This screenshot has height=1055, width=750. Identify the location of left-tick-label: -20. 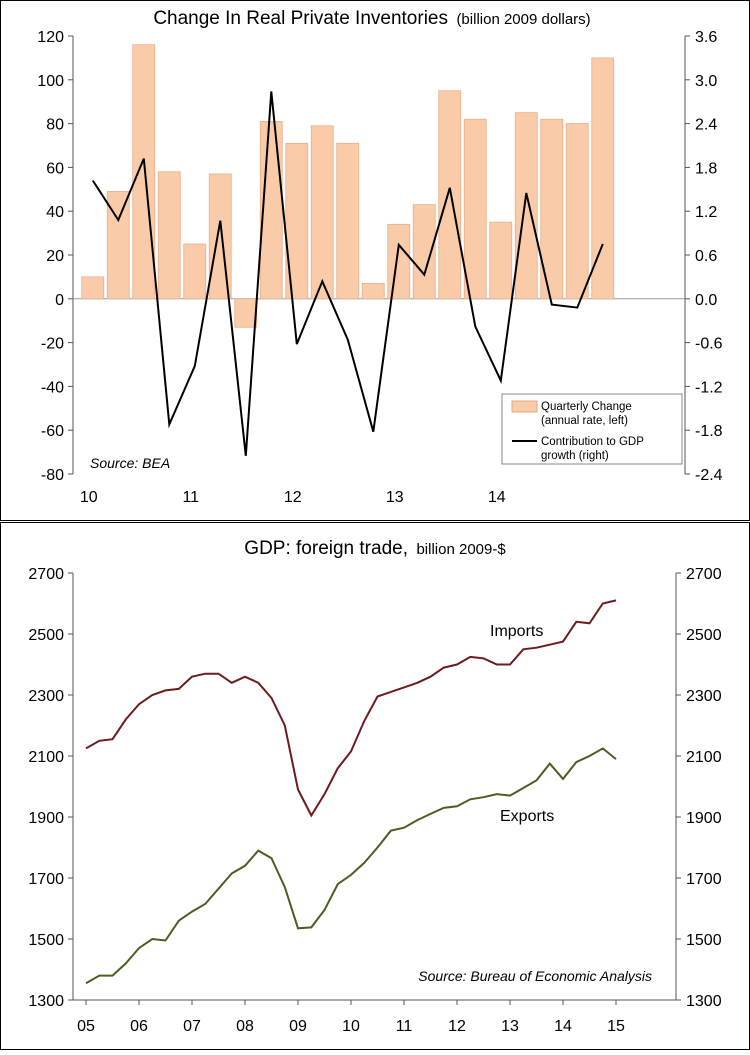
(52, 344).